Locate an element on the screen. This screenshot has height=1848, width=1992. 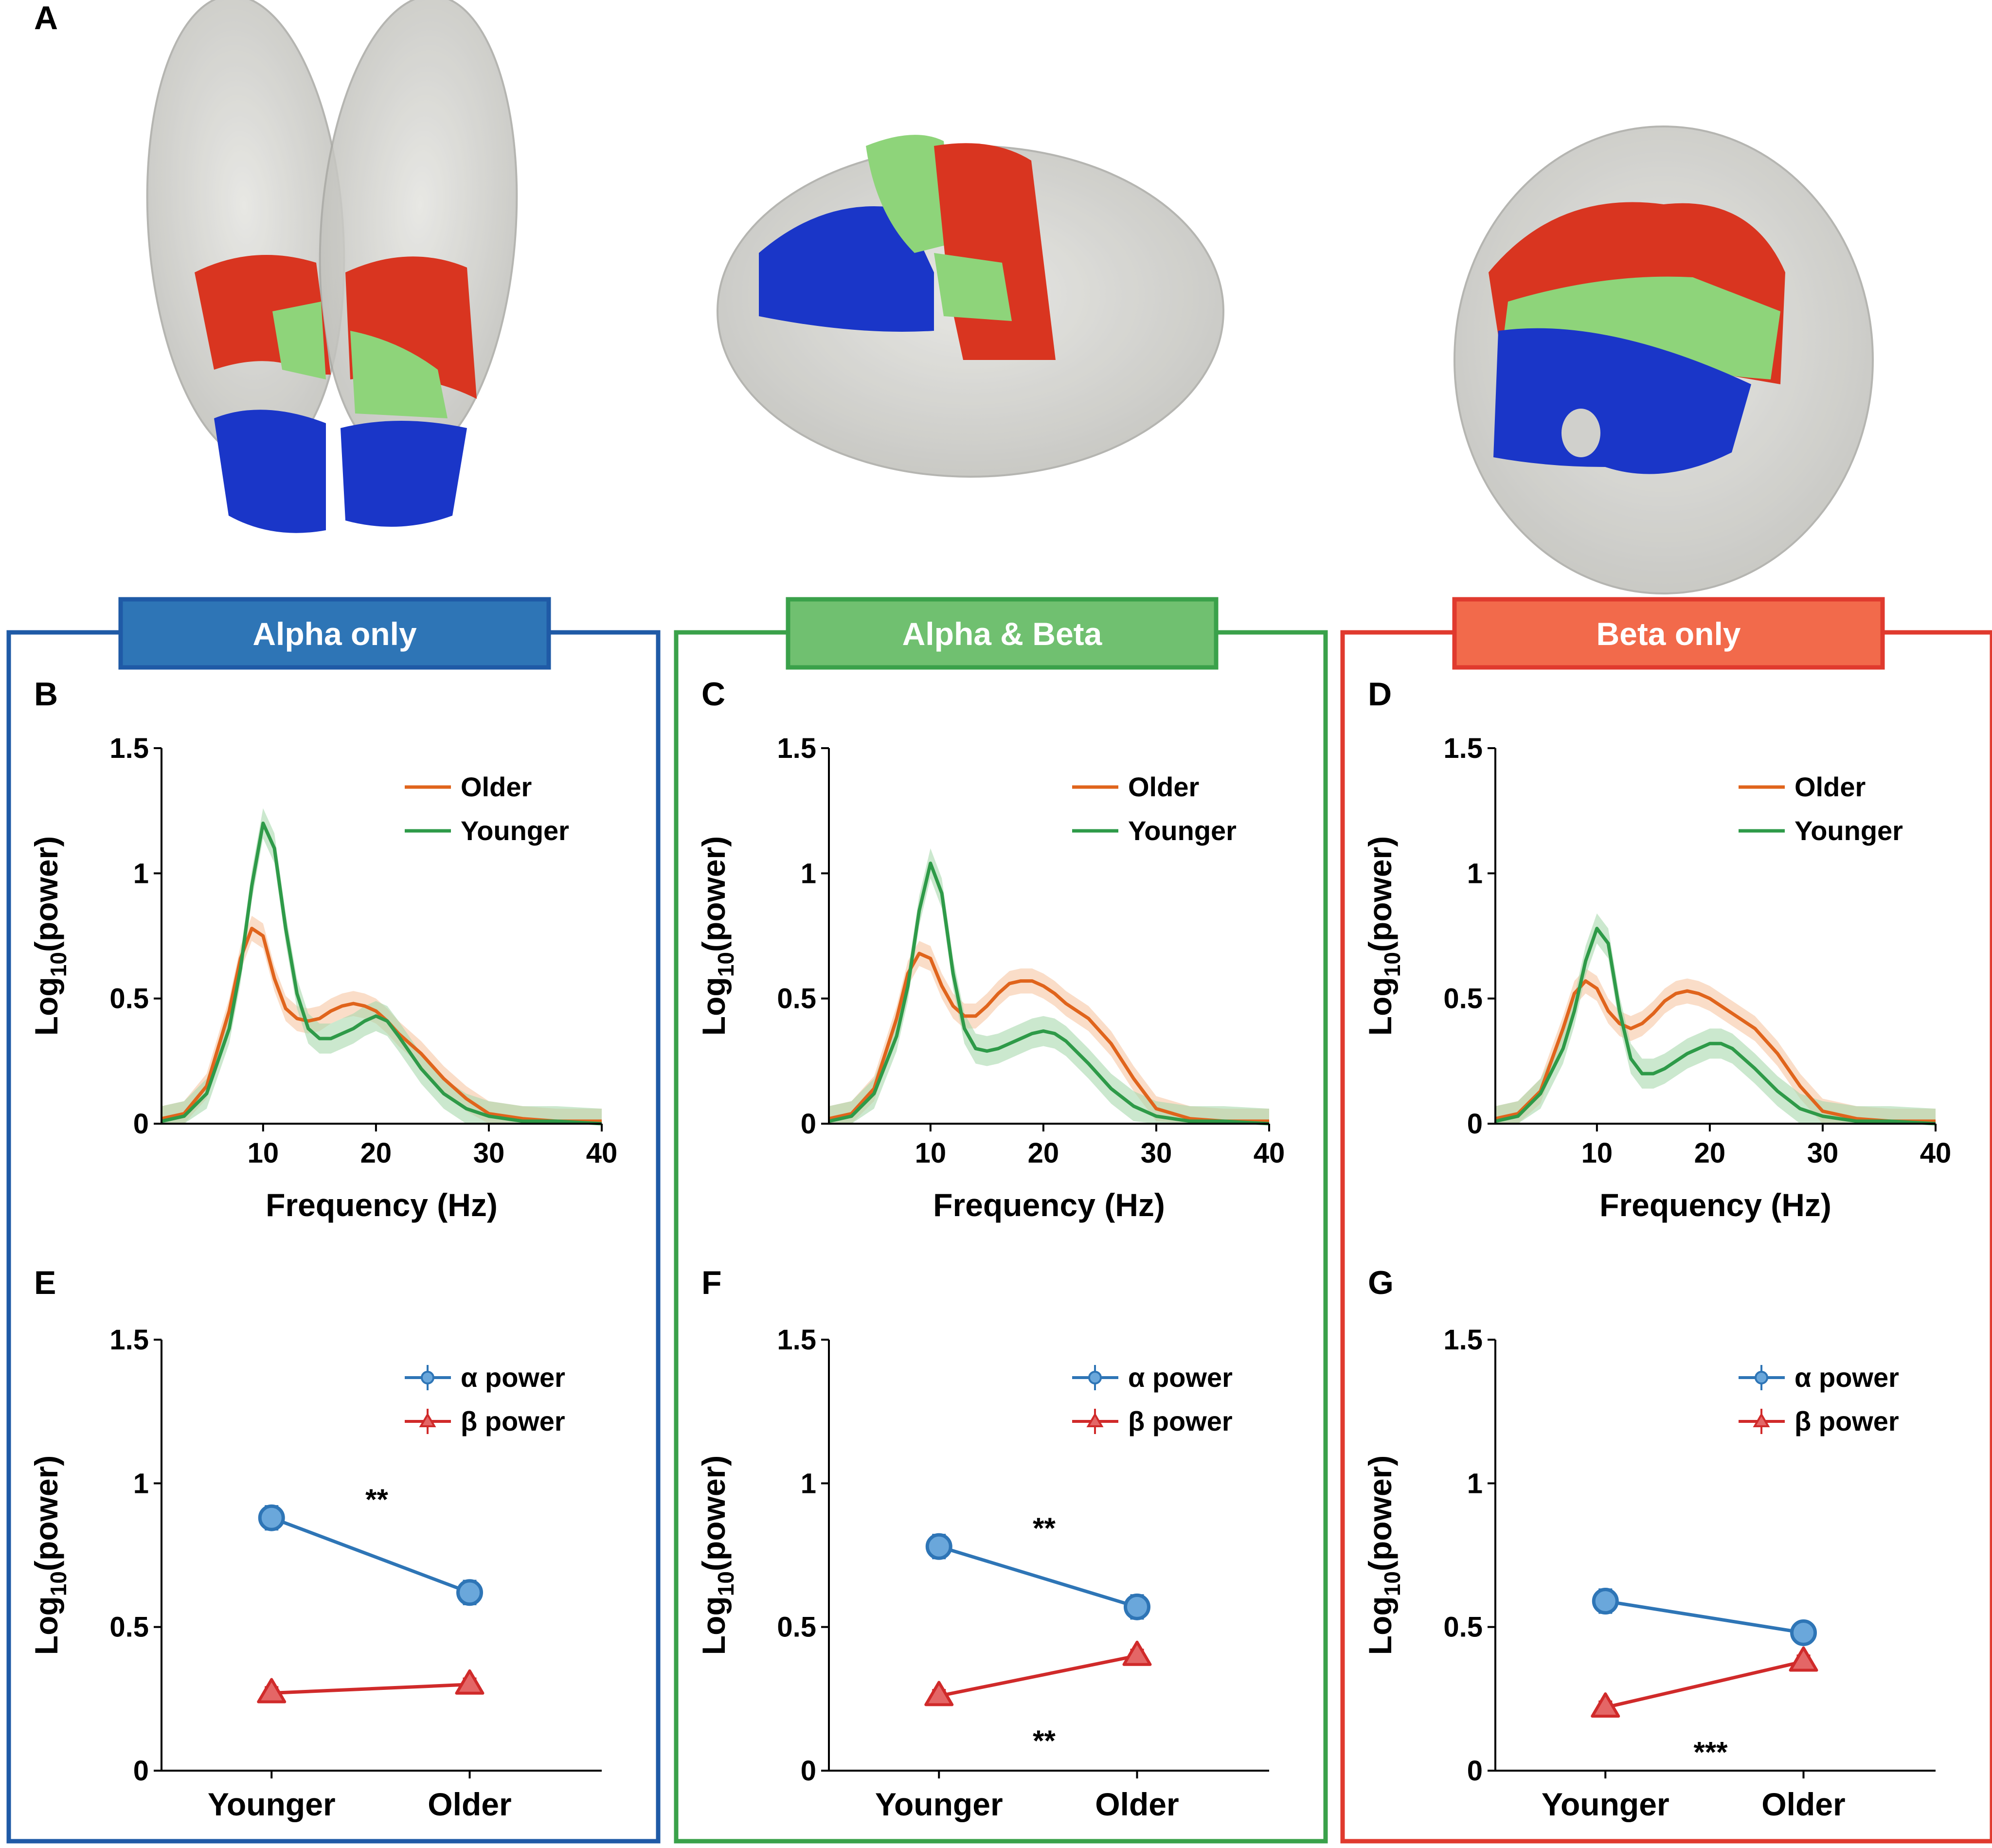
group-title: Alpha only is located at coordinates (334, 634).